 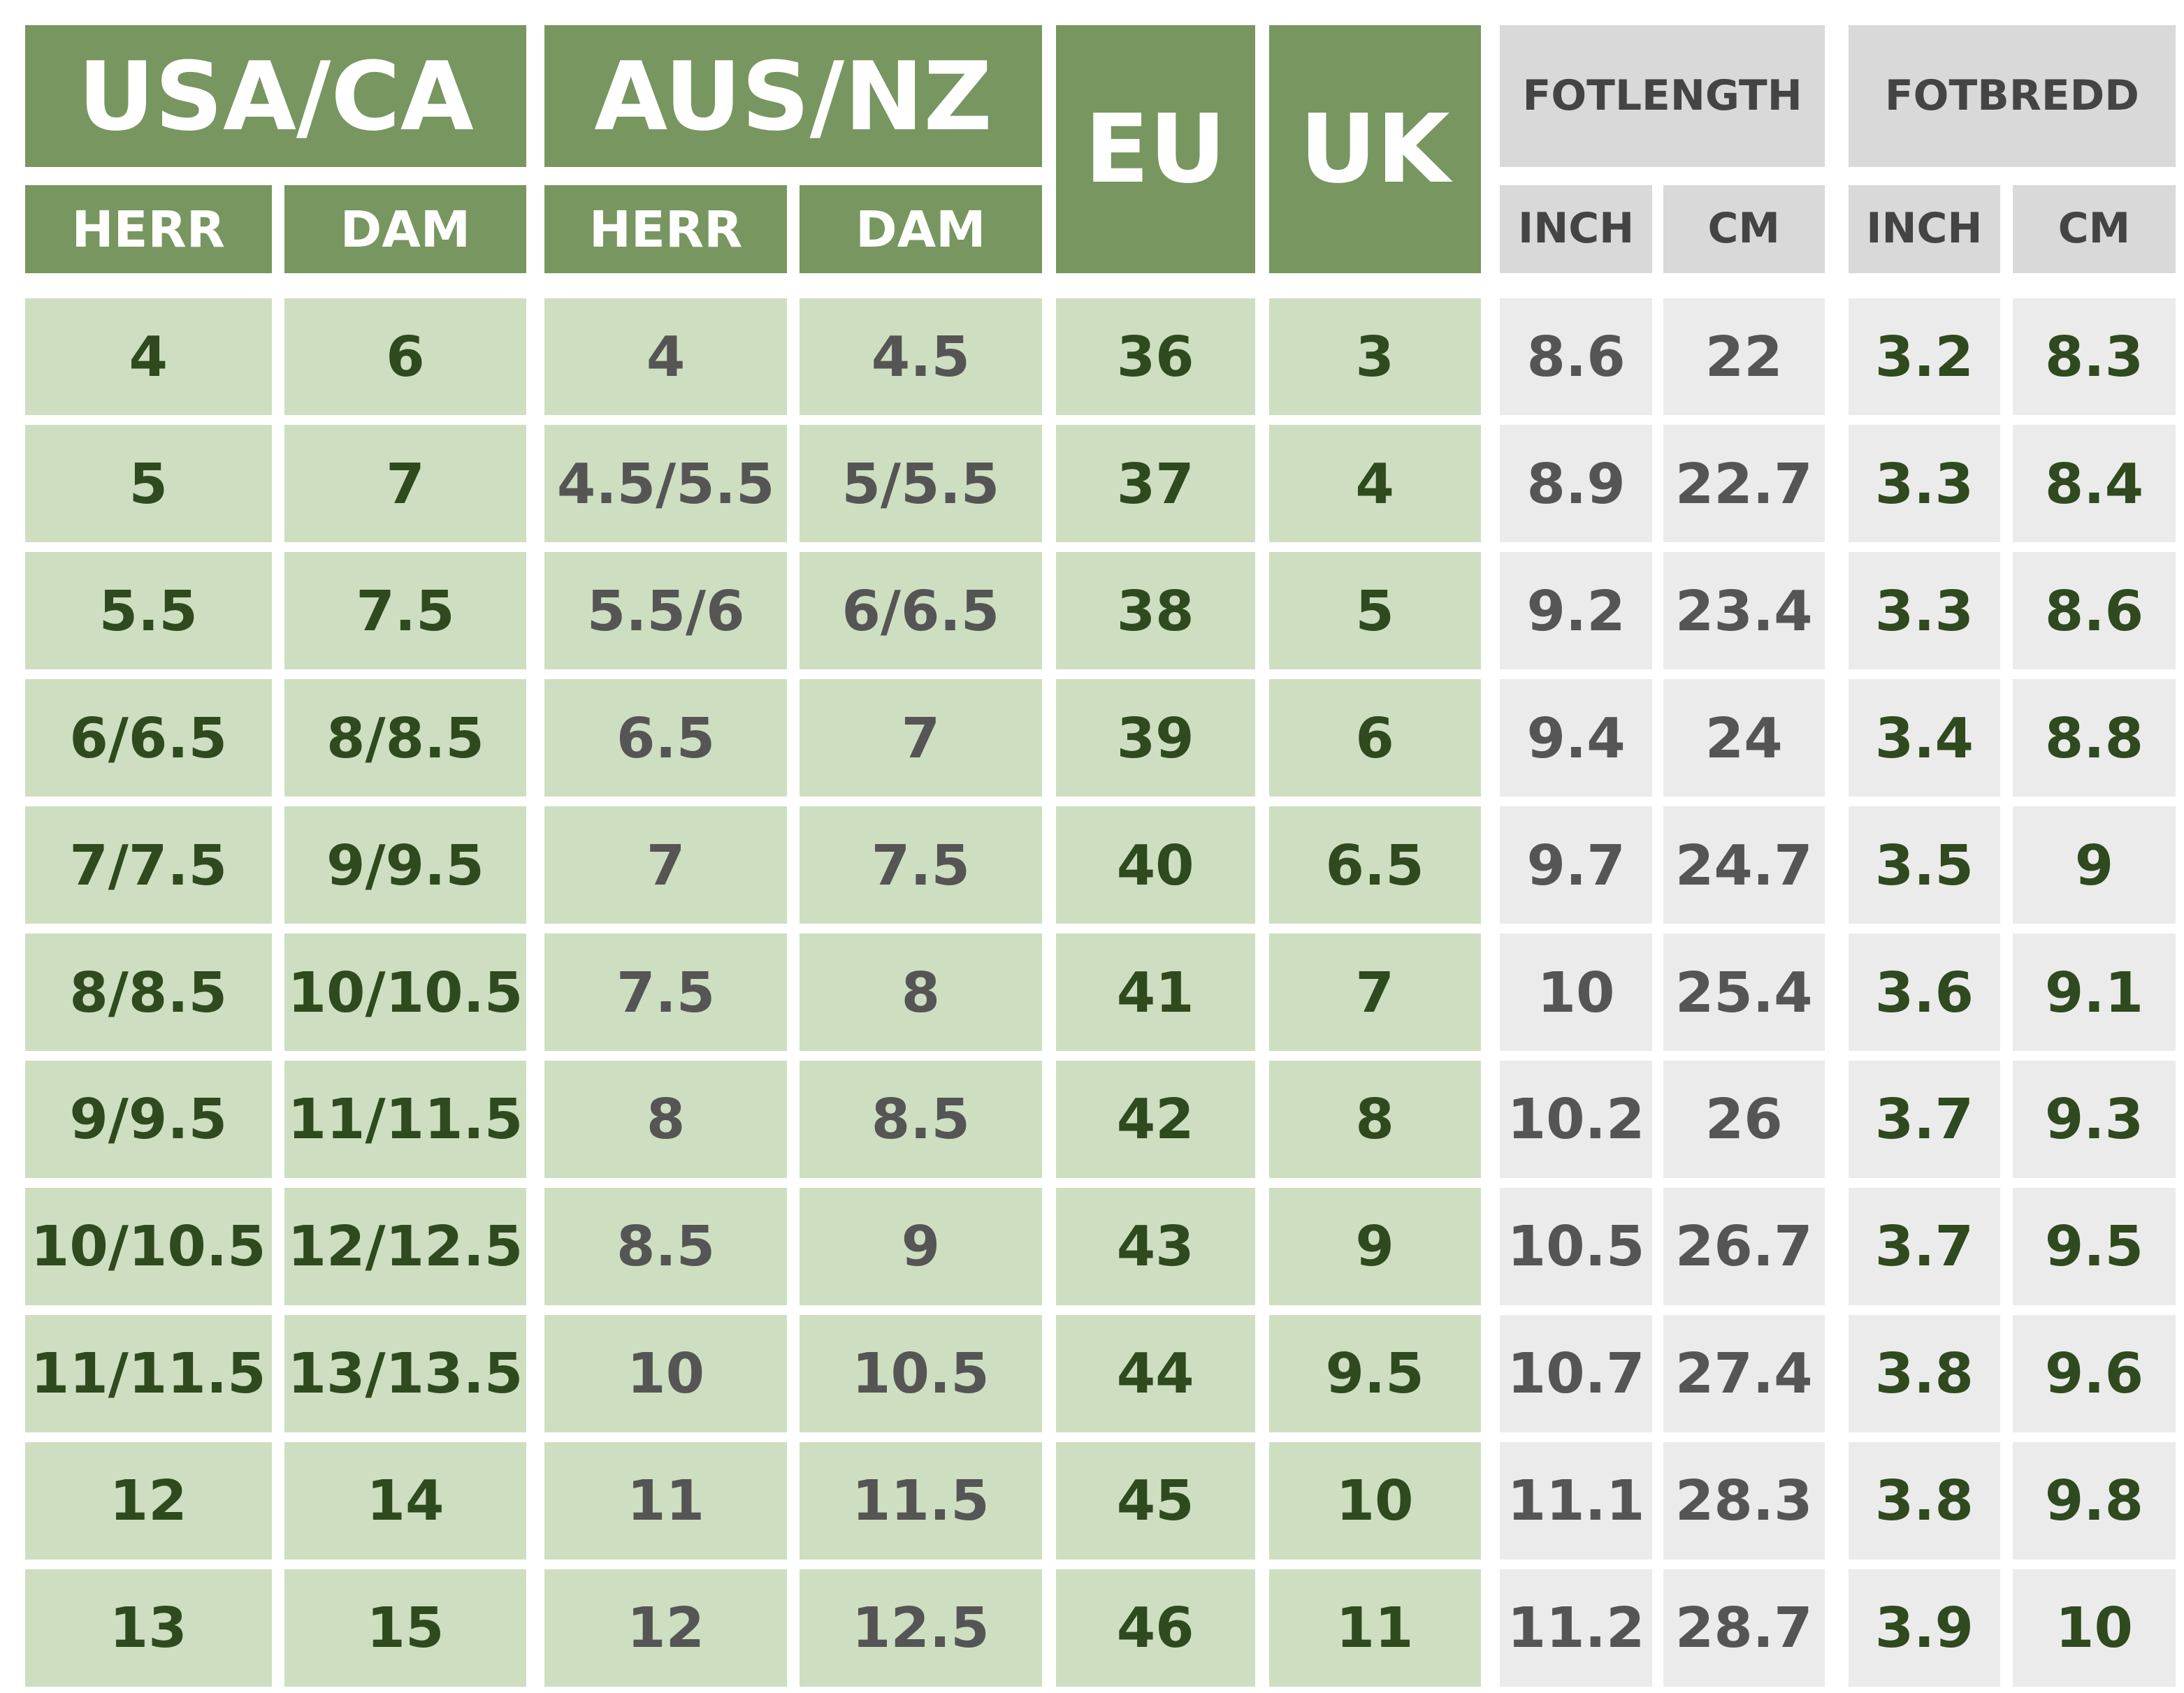 What do you see at coordinates (920, 356) in the screenshot?
I see `table-cell: 4.5` at bounding box center [920, 356].